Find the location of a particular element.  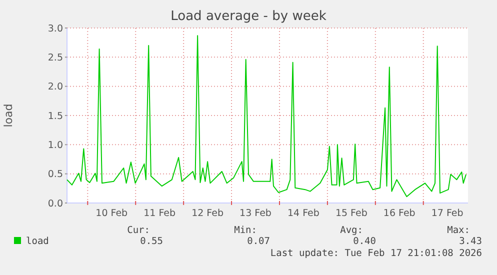

y-tick-label: 3.0 is located at coordinates (55, 28).